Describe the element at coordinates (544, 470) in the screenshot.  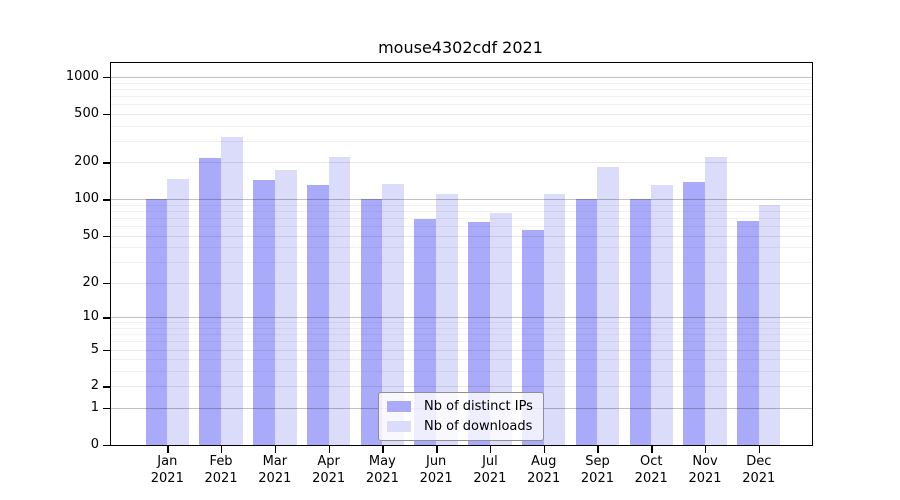
I see `x-tick-label-aug: Aug 2021` at that location.